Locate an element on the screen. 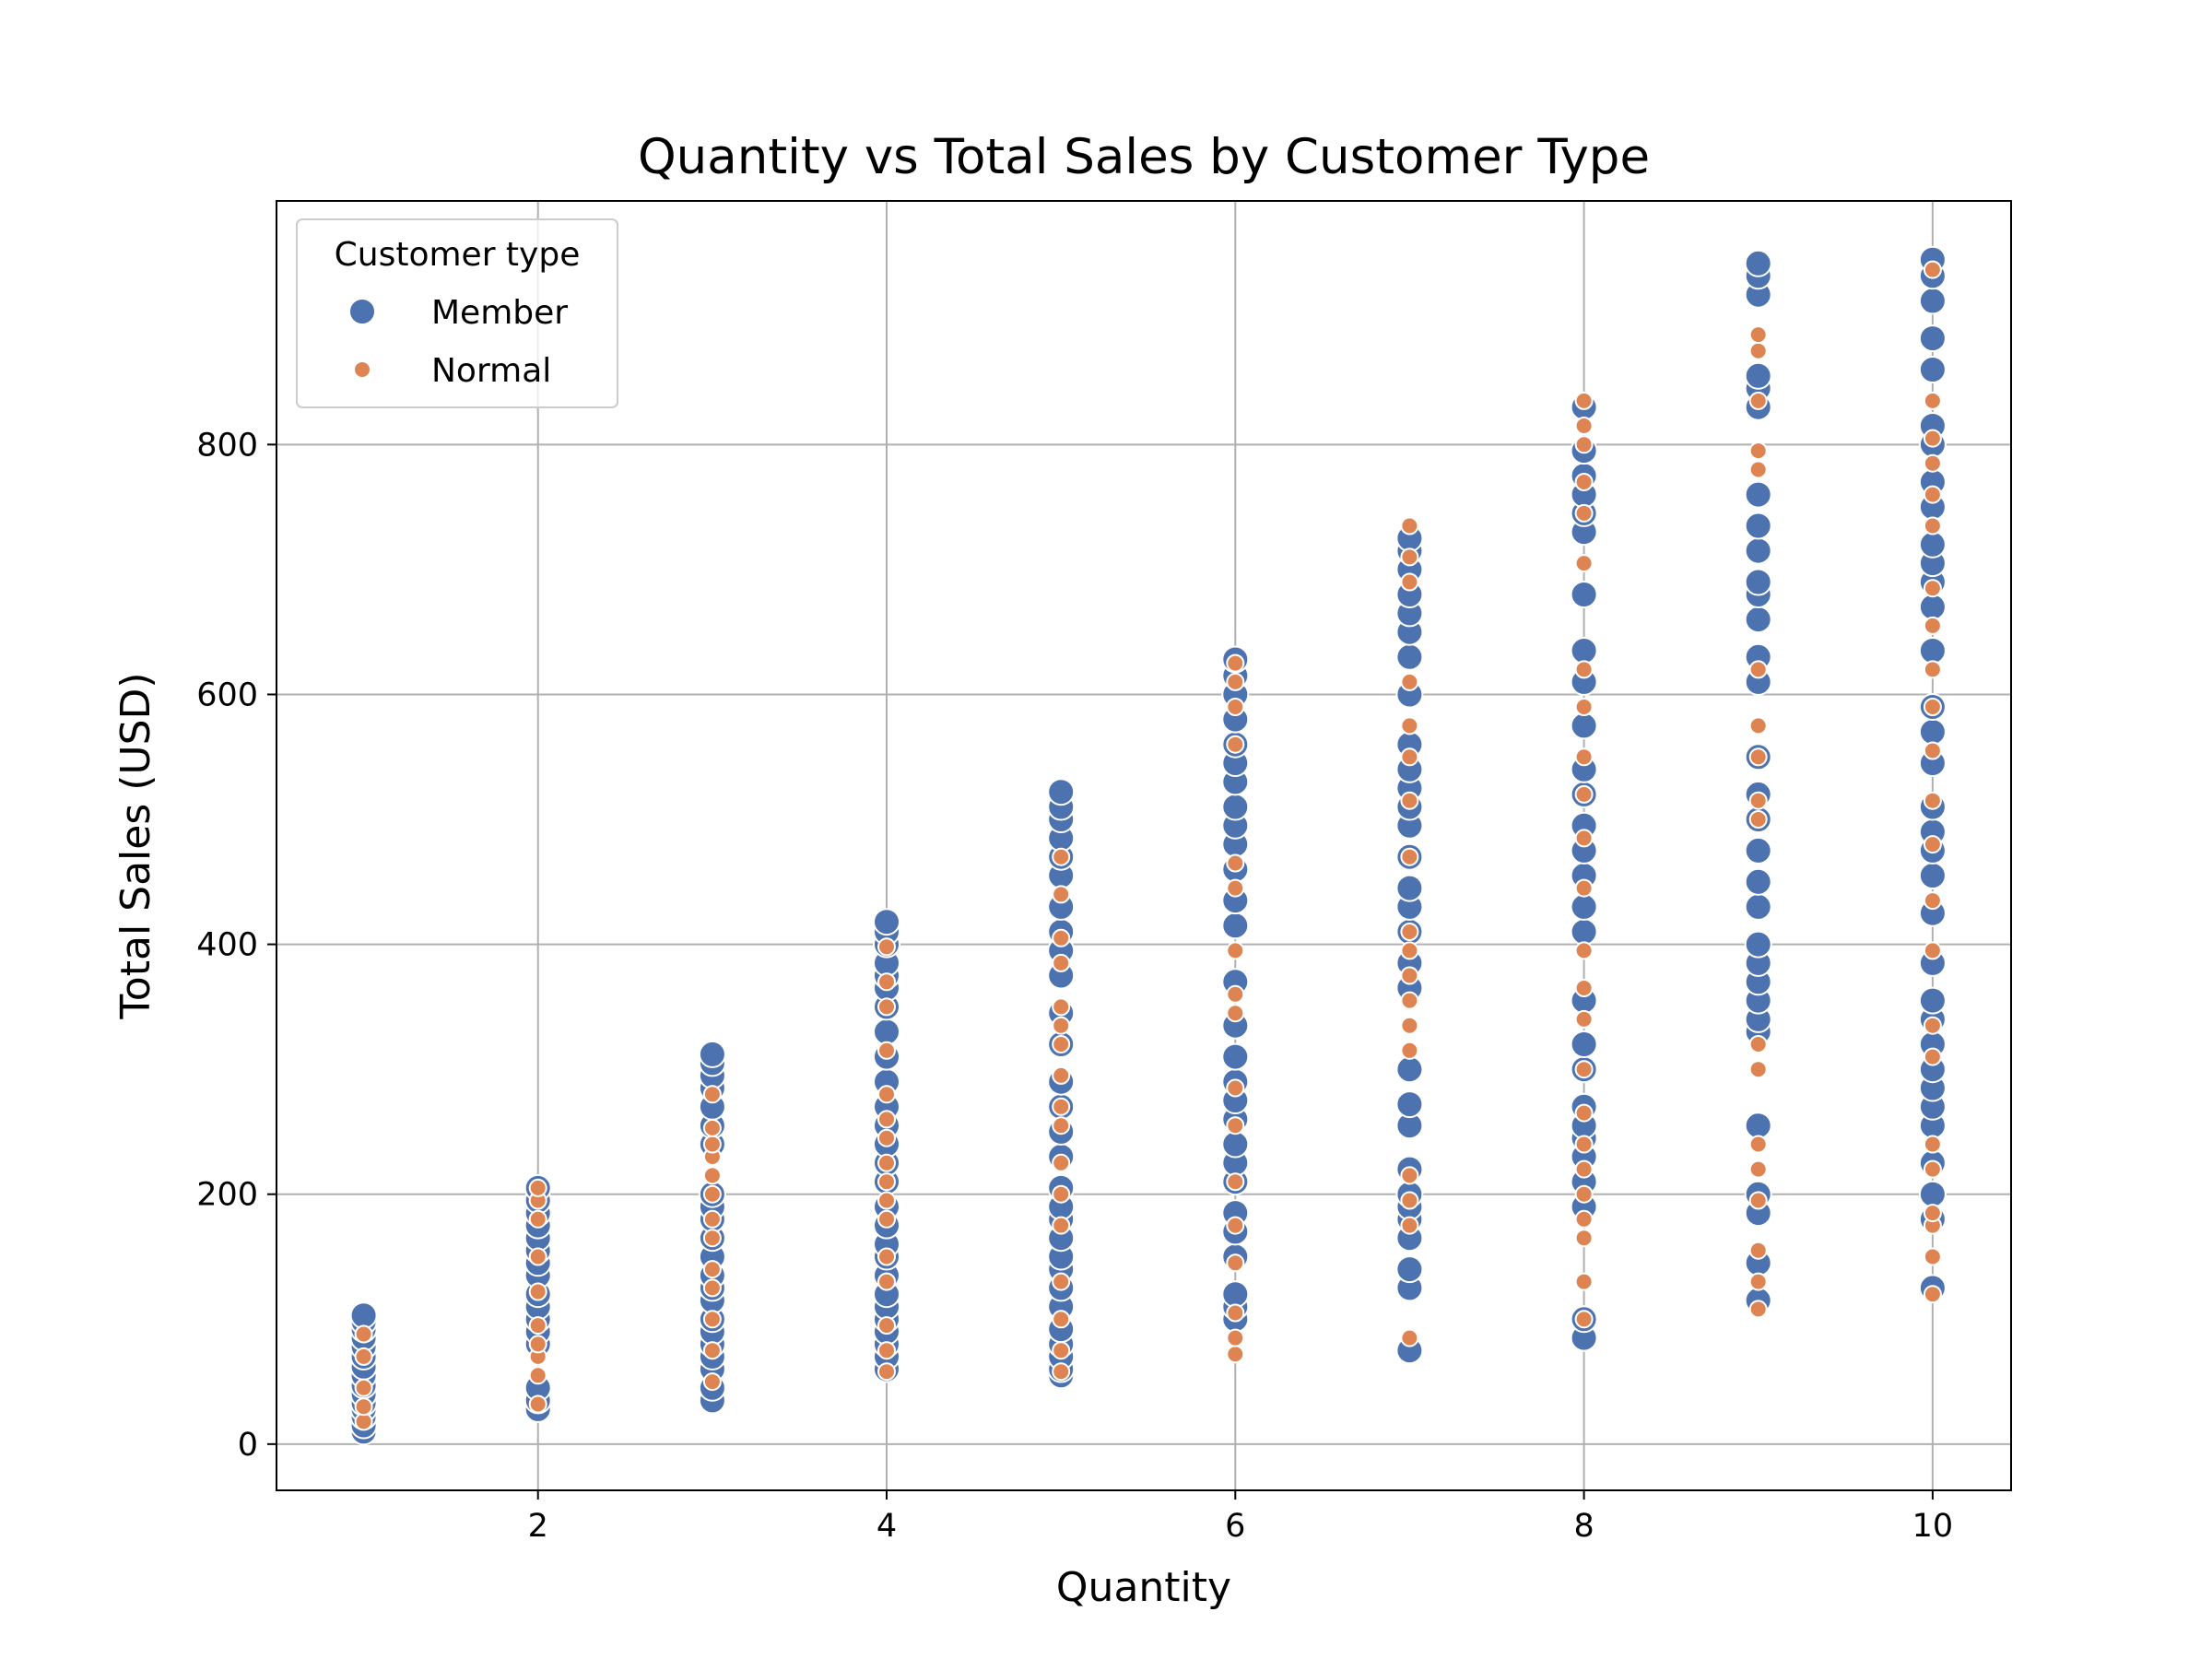 The width and height of the screenshot is (2212, 1659). x-axis-ticks: 2 4 6 8 10 is located at coordinates (1241, 1517).